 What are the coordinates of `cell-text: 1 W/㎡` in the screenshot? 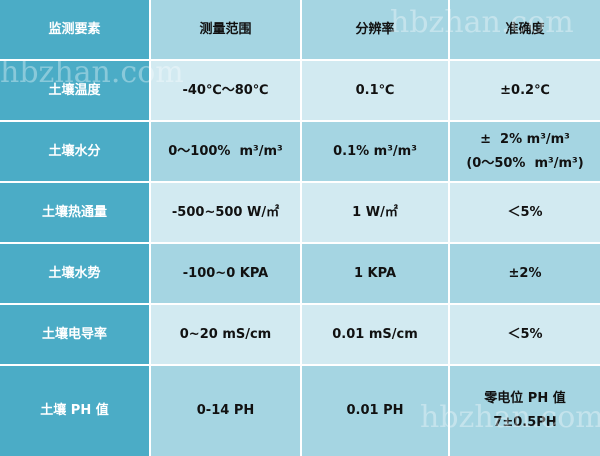 It's located at (375, 212).